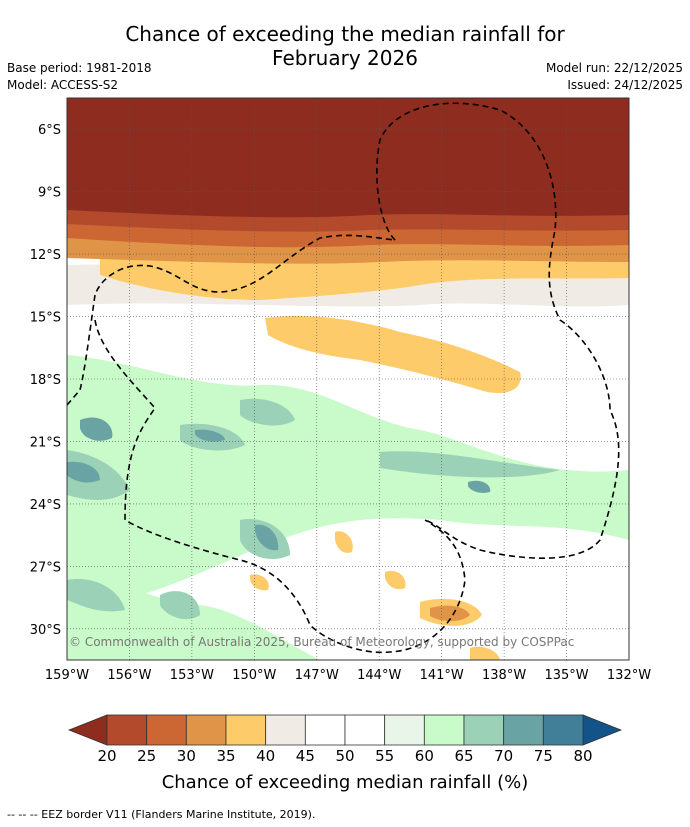 This screenshot has height=827, width=690. What do you see at coordinates (345, 782) in the screenshot?
I see `colorbar-label: Chance of exceeding median rainfall (%)` at bounding box center [345, 782].